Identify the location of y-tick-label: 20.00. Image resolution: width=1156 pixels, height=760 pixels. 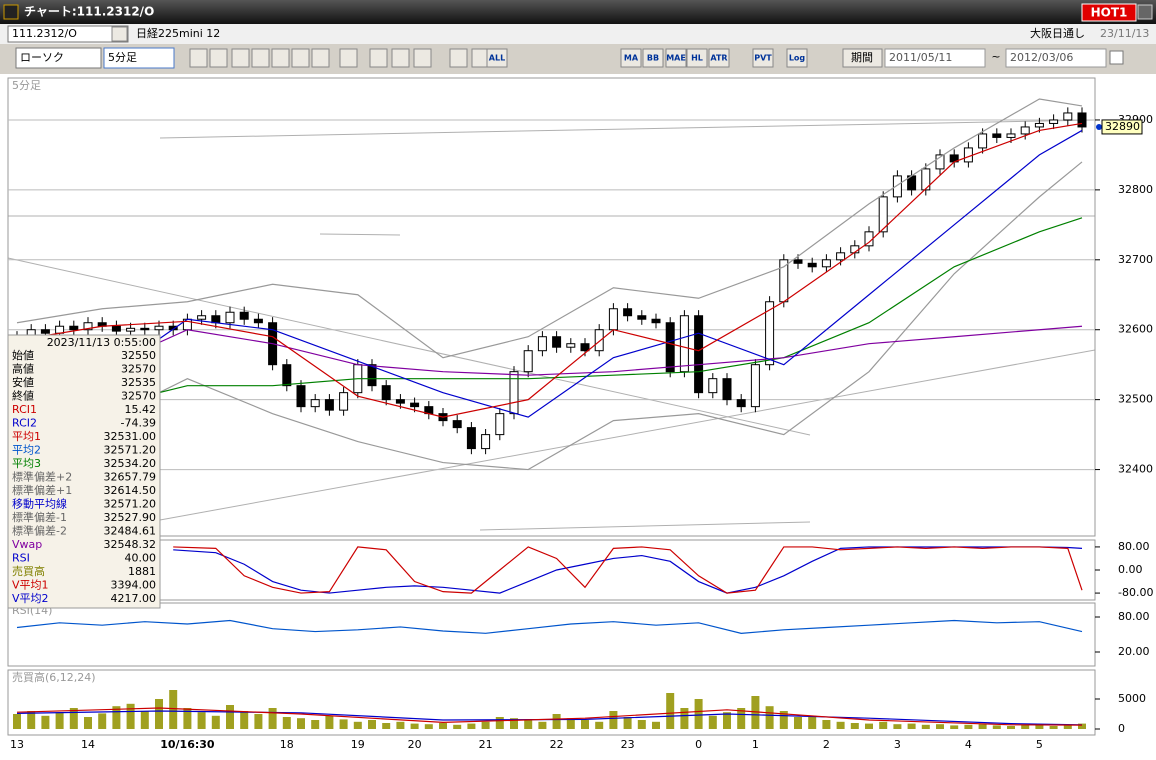
(1134, 651).